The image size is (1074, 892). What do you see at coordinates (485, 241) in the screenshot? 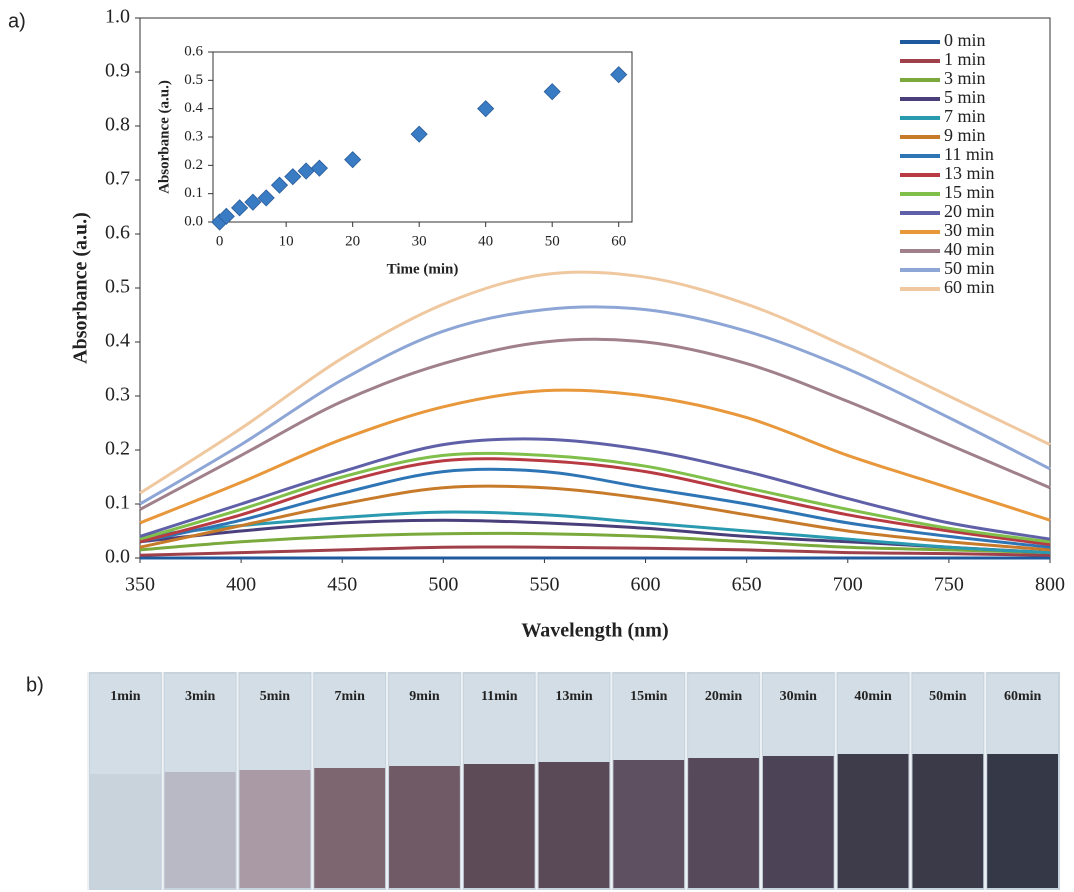
I see `x-tick-label: 40` at bounding box center [485, 241].